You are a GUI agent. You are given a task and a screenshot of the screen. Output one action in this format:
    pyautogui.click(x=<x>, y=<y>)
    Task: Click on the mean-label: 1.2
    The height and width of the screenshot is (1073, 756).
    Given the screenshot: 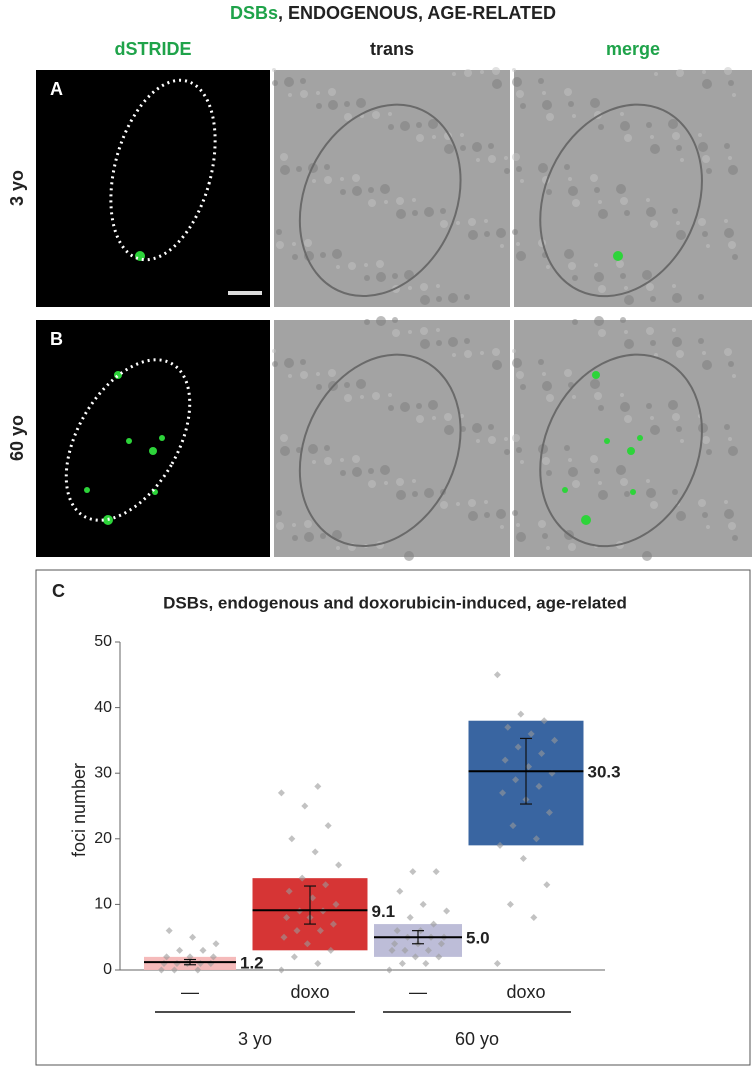 What is the action you would take?
    pyautogui.click(x=252, y=963)
    